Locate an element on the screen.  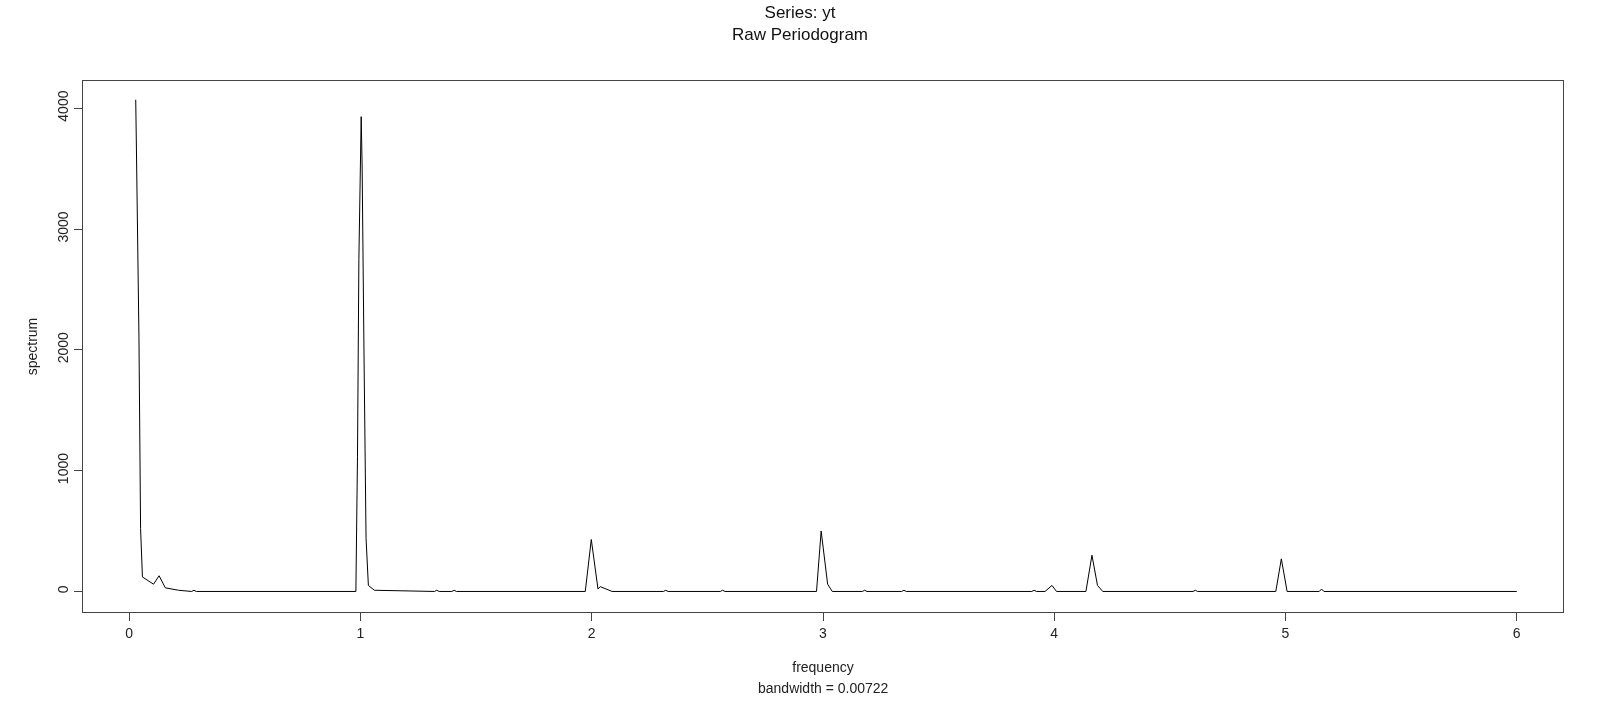
text: bandwidth = 0.00722 is located at coordinates (823, 688).